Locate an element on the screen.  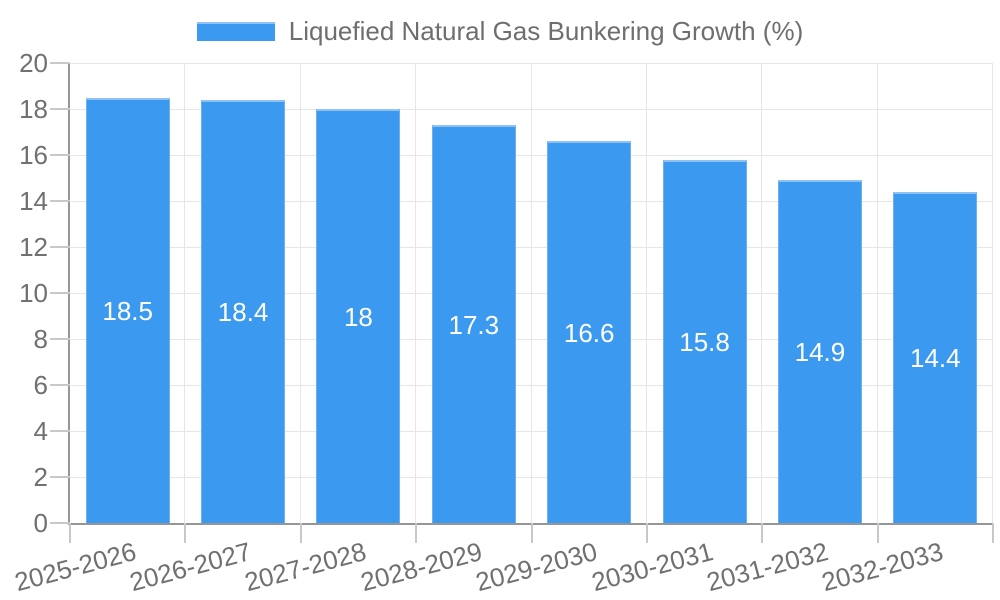
x-axis-tick-label: 2027-2028 is located at coordinates (305, 567).